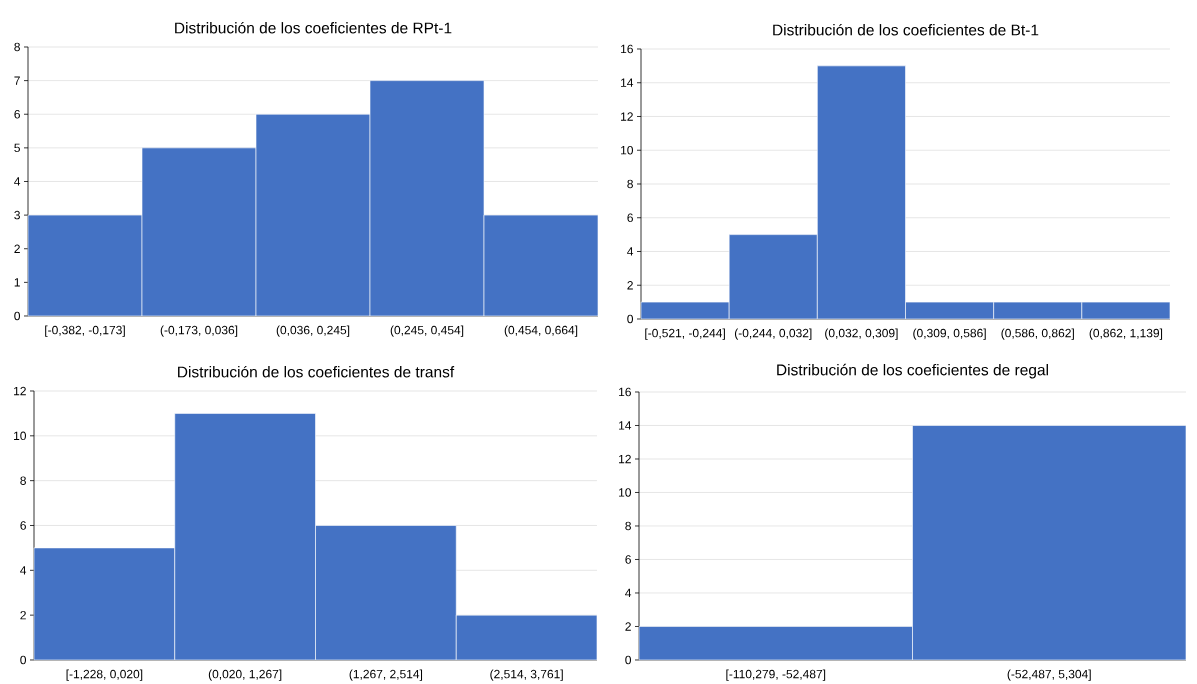 This screenshot has height=684, width=1197. Describe the element at coordinates (1126, 334) in the screenshot. I see `x-tick-label: (0,862, 1,139]` at that location.